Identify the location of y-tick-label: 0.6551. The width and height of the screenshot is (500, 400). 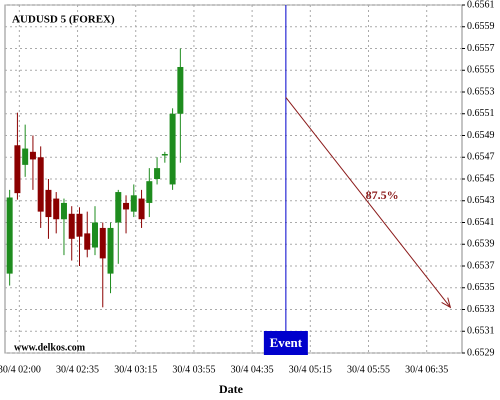
(481, 113).